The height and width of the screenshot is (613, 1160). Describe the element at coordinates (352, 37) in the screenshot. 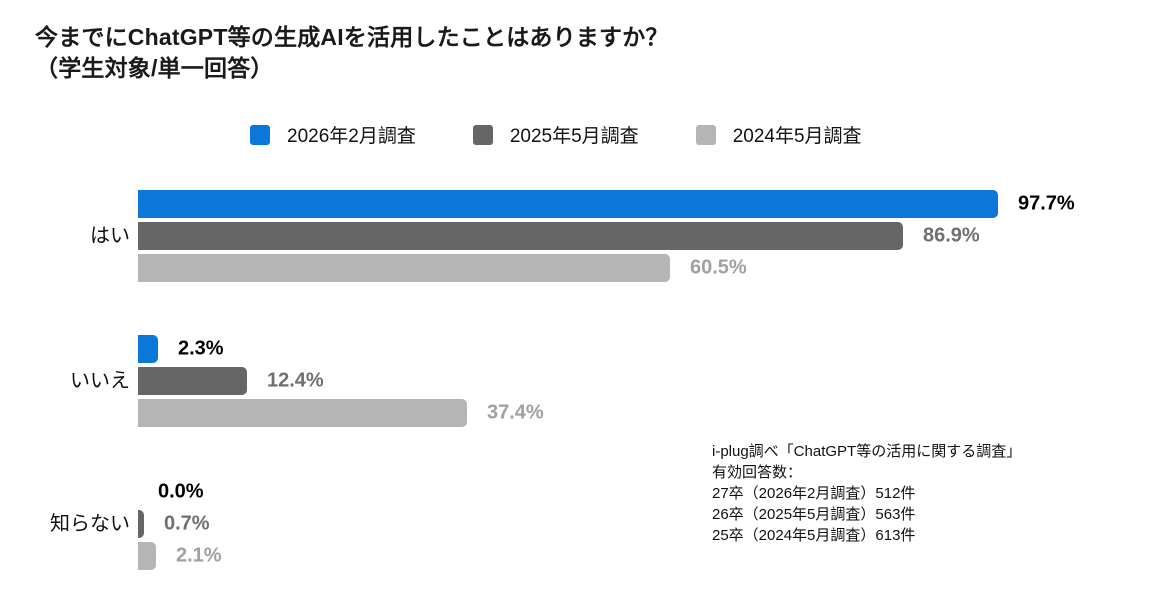

I see `chart-title-line1: 今までにChatGPT等の生成AIを活用したことはありますか？` at that location.